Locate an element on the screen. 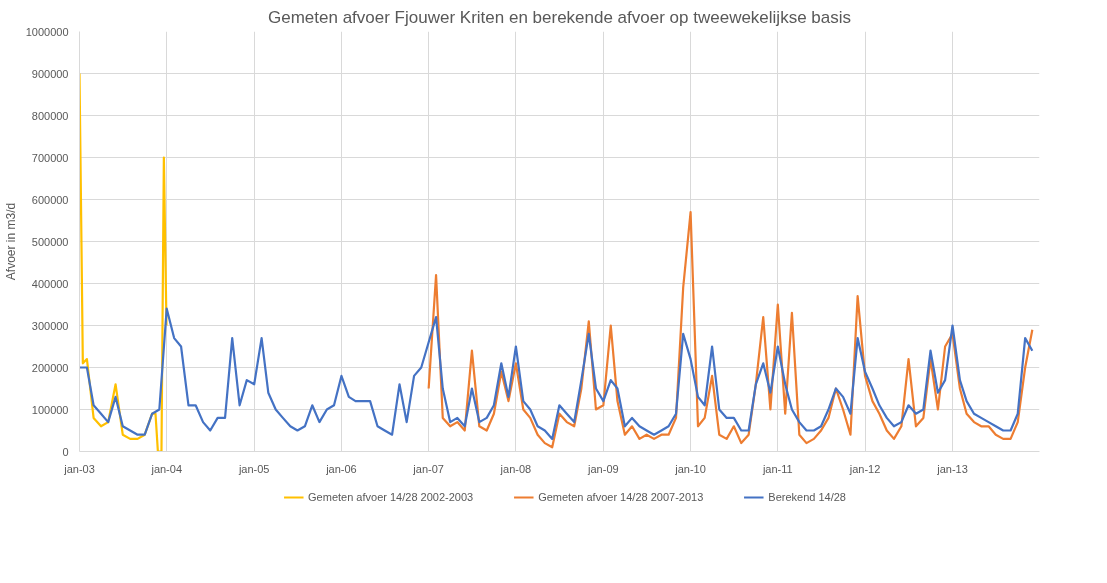 This screenshot has width=1107, height=583. y-tick-label: 300000 is located at coordinates (50, 325).